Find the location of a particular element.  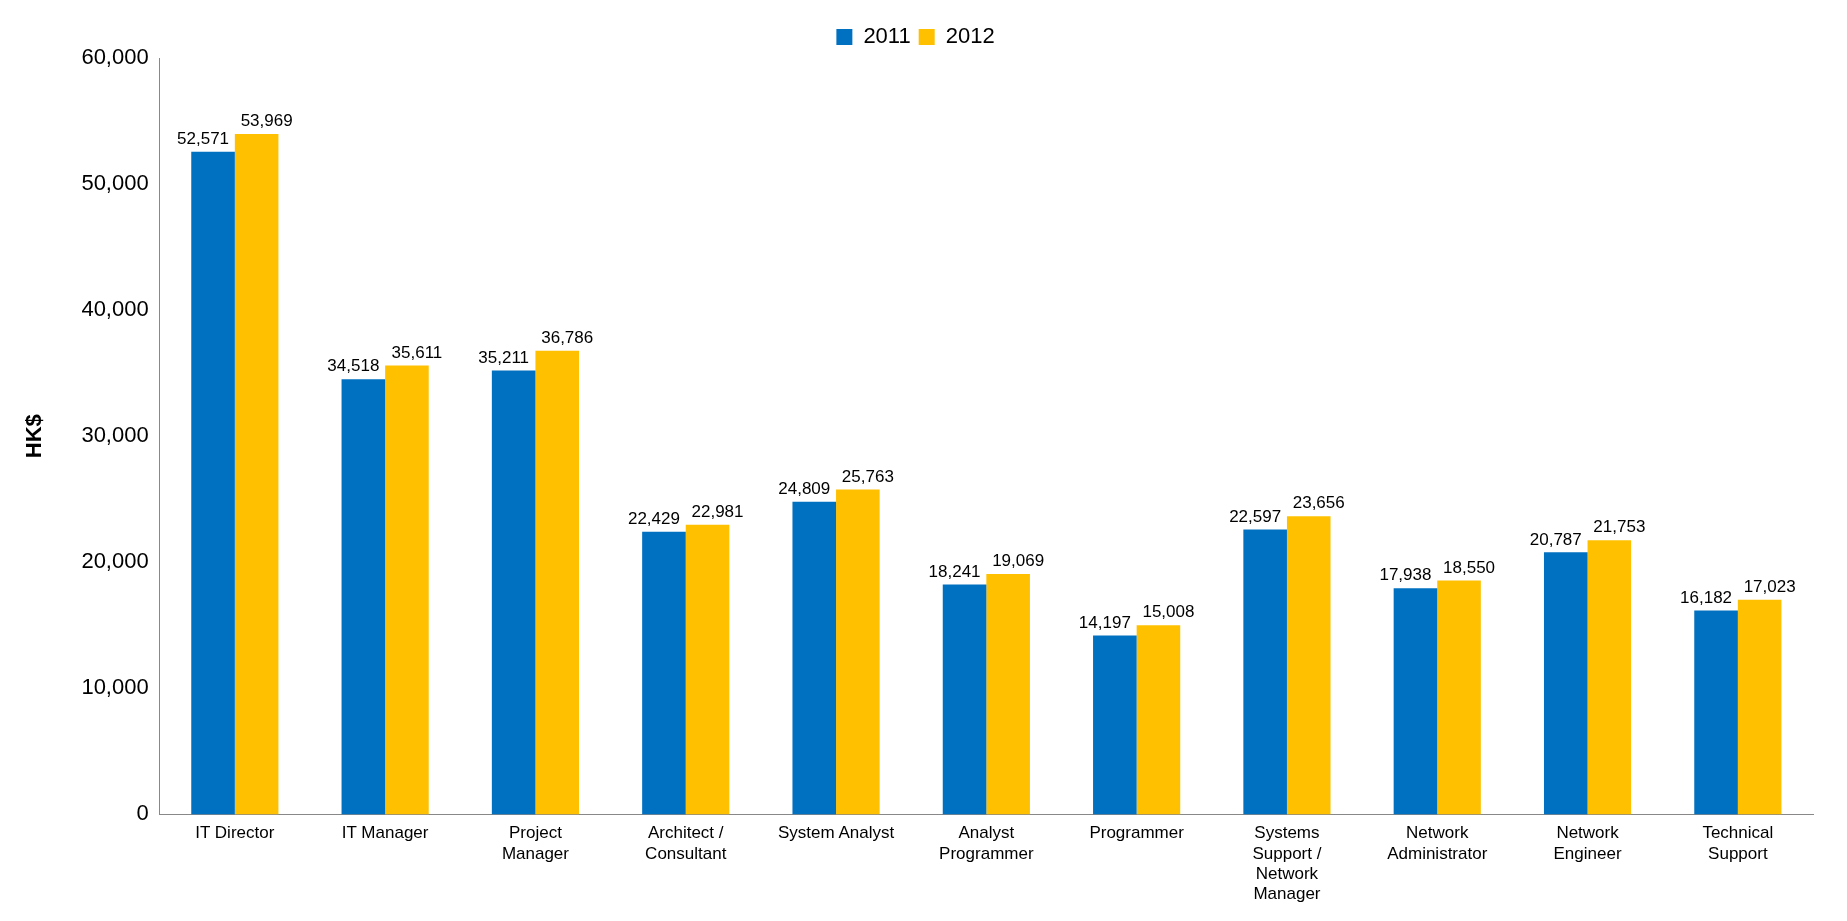

data-label: 16,182 is located at coordinates (1706, 597).